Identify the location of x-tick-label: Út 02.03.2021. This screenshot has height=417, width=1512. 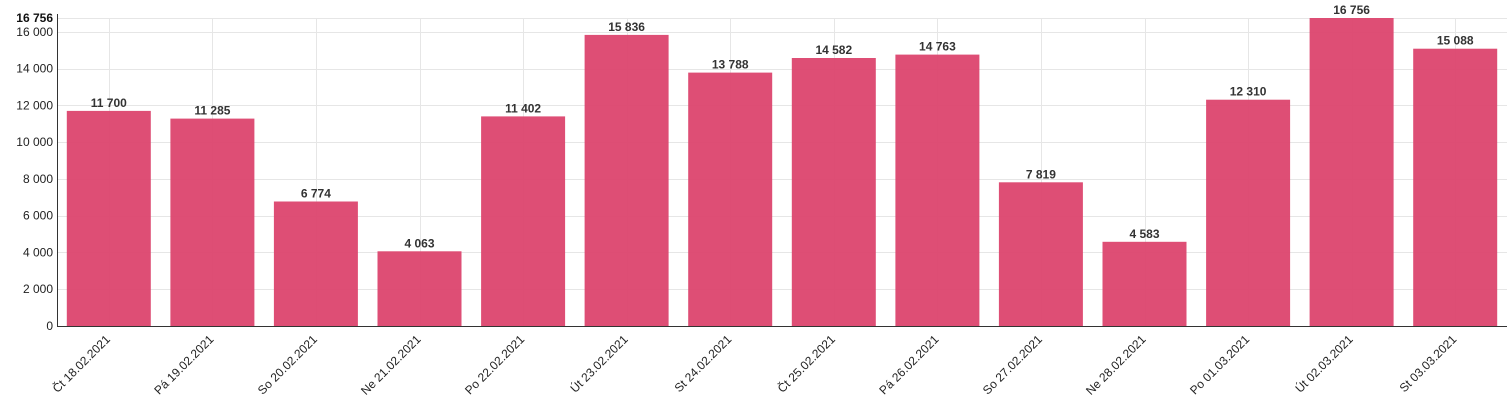
(1324, 363).